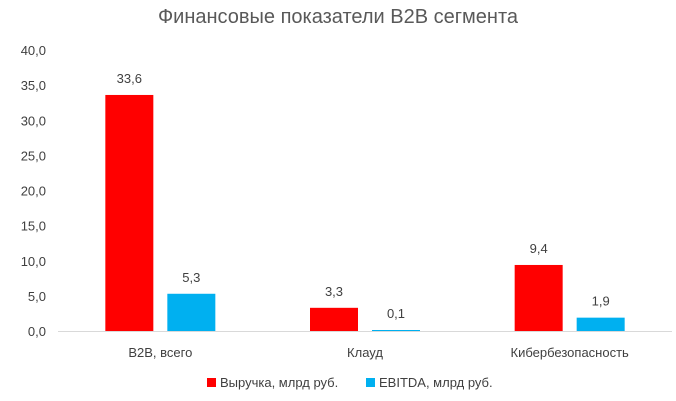 The image size is (676, 401). I want to click on y-tick-label: 0,0, so click(37, 331).